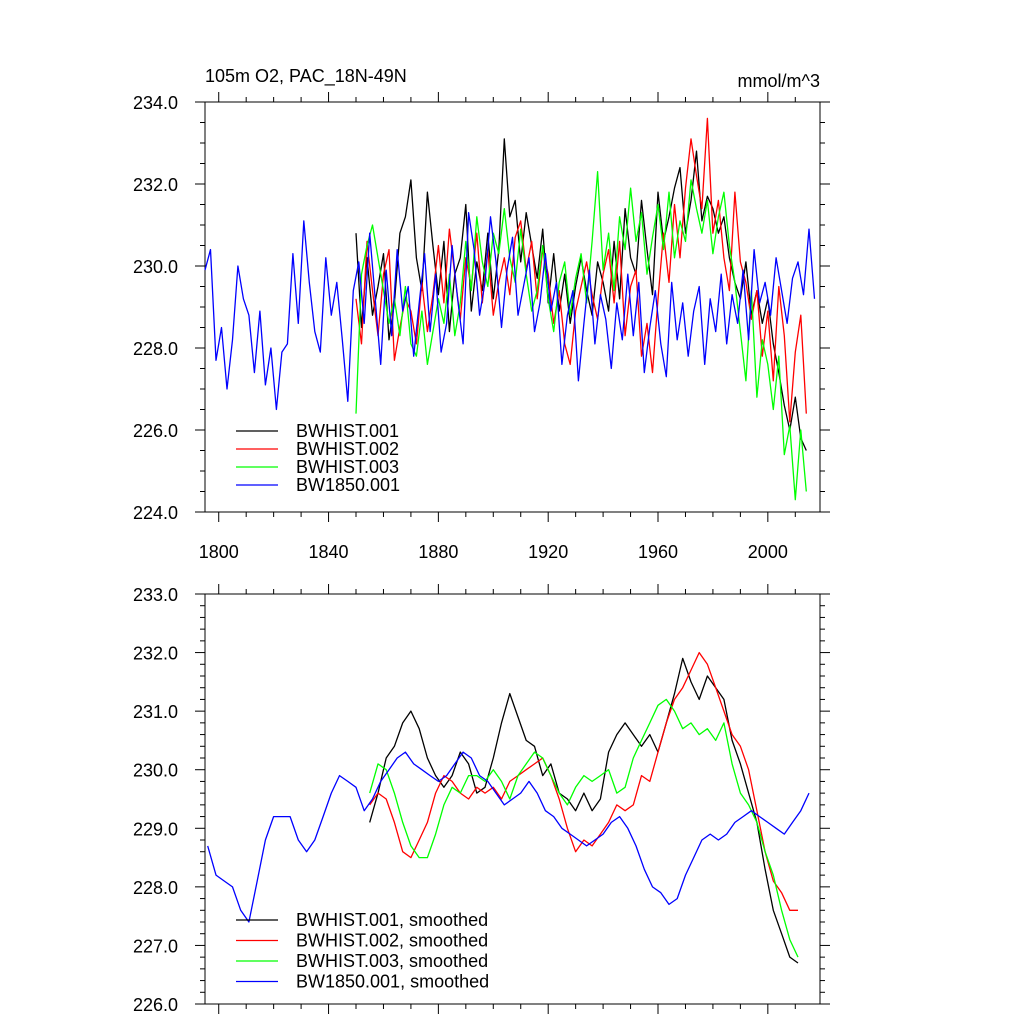 This screenshot has height=1024, width=1024. I want to click on y-tick-label: 233.0, so click(155, 595).